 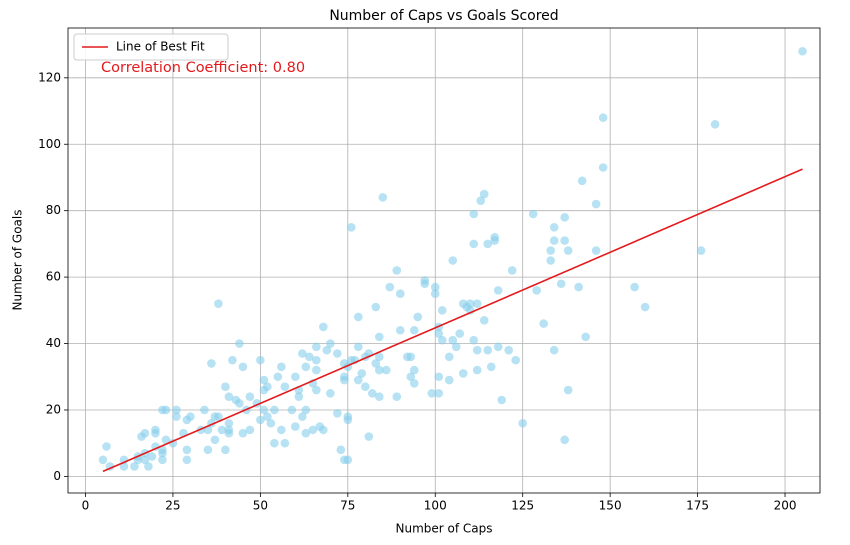 What do you see at coordinates (260, 506) in the screenshot?
I see `x-tick-label: 50` at bounding box center [260, 506].